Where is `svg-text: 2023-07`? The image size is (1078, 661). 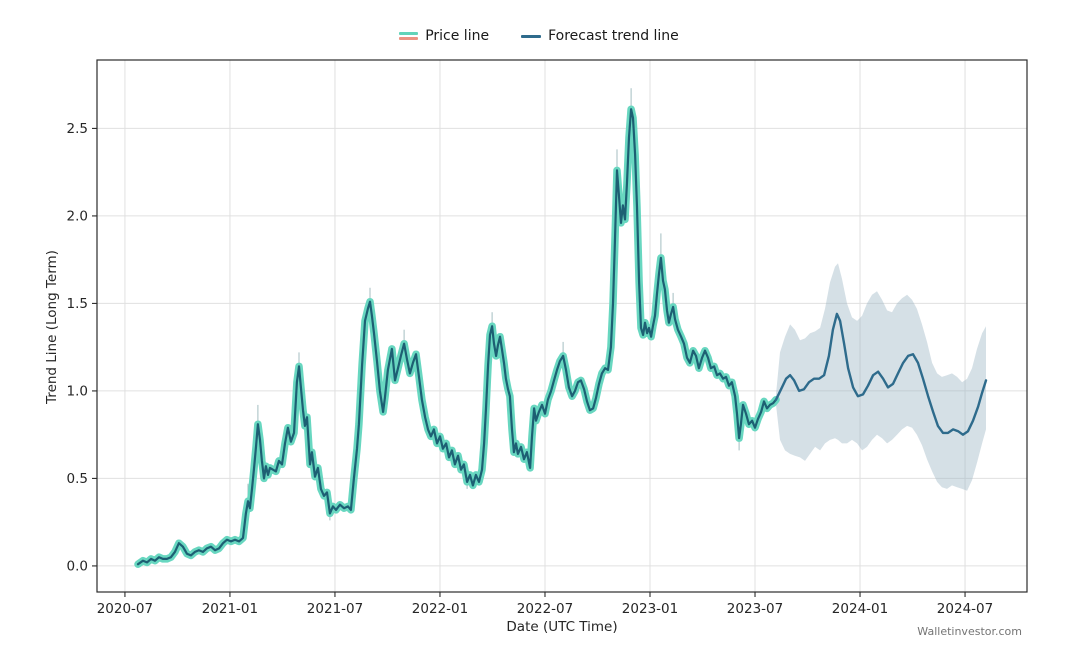 svg-text: 2023-07 is located at coordinates (755, 609).